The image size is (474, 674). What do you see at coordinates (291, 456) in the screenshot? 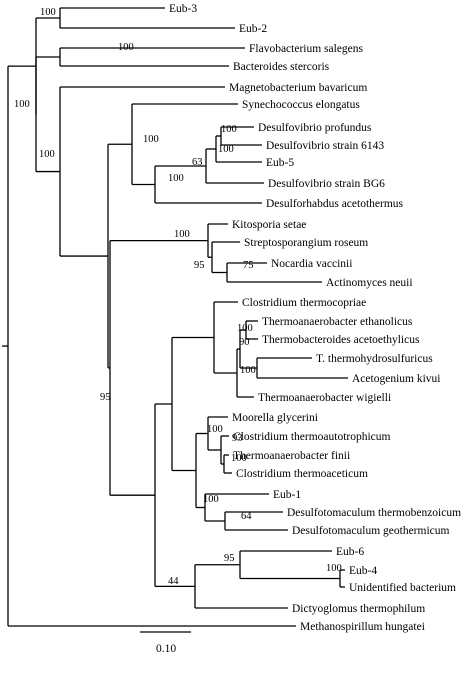
I see `taxon-label: Thermoanaerobacter finii` at bounding box center [291, 456].